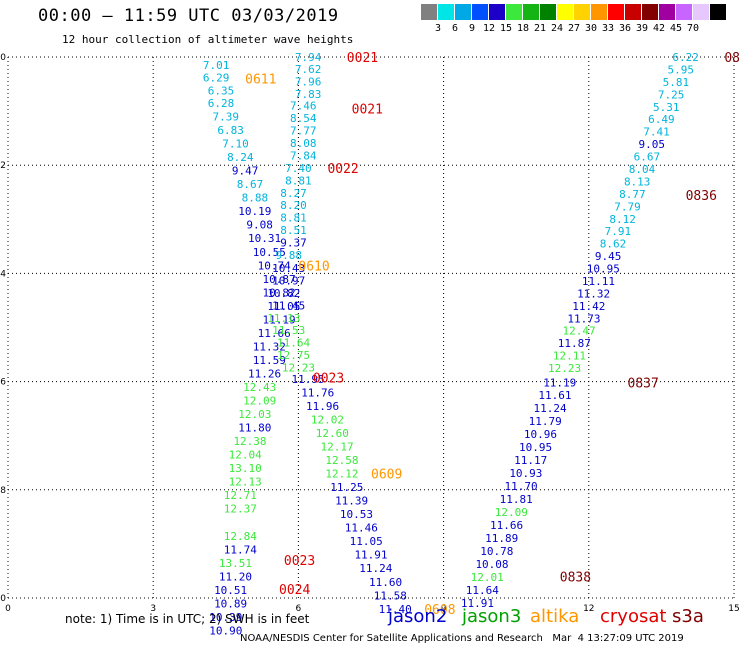 The height and width of the screenshot is (650, 740). I want to click on pass-time-label: 0610, so click(313, 266).